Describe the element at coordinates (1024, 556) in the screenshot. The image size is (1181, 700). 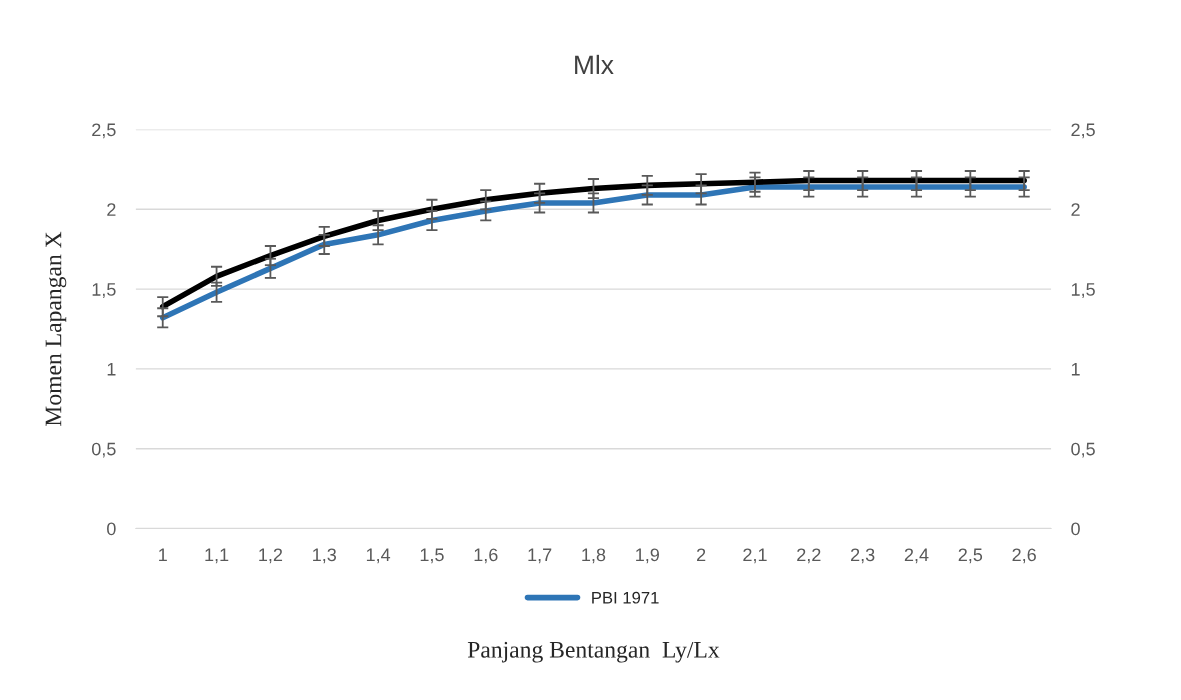
I see `x-tick-label: 2,6` at that location.